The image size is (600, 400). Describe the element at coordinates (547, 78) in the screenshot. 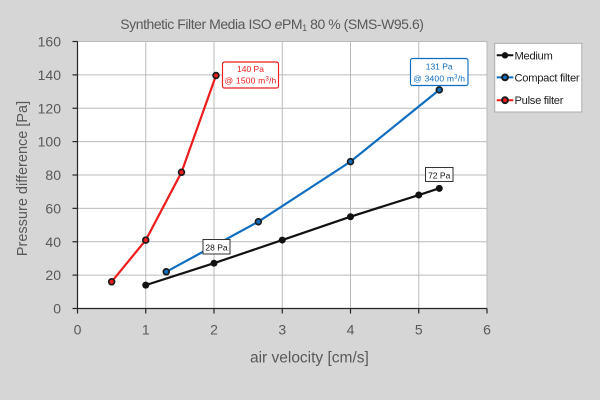

I see `svg-text: Compact filter` at that location.